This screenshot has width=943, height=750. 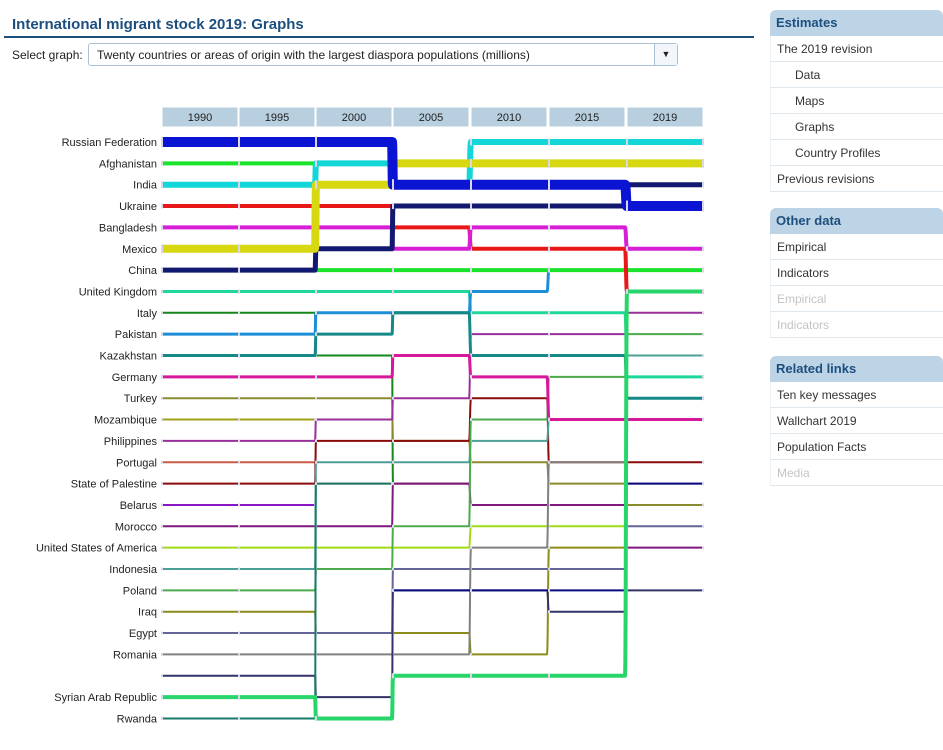 I want to click on row-label: Bangladesh, so click(x=128, y=228).